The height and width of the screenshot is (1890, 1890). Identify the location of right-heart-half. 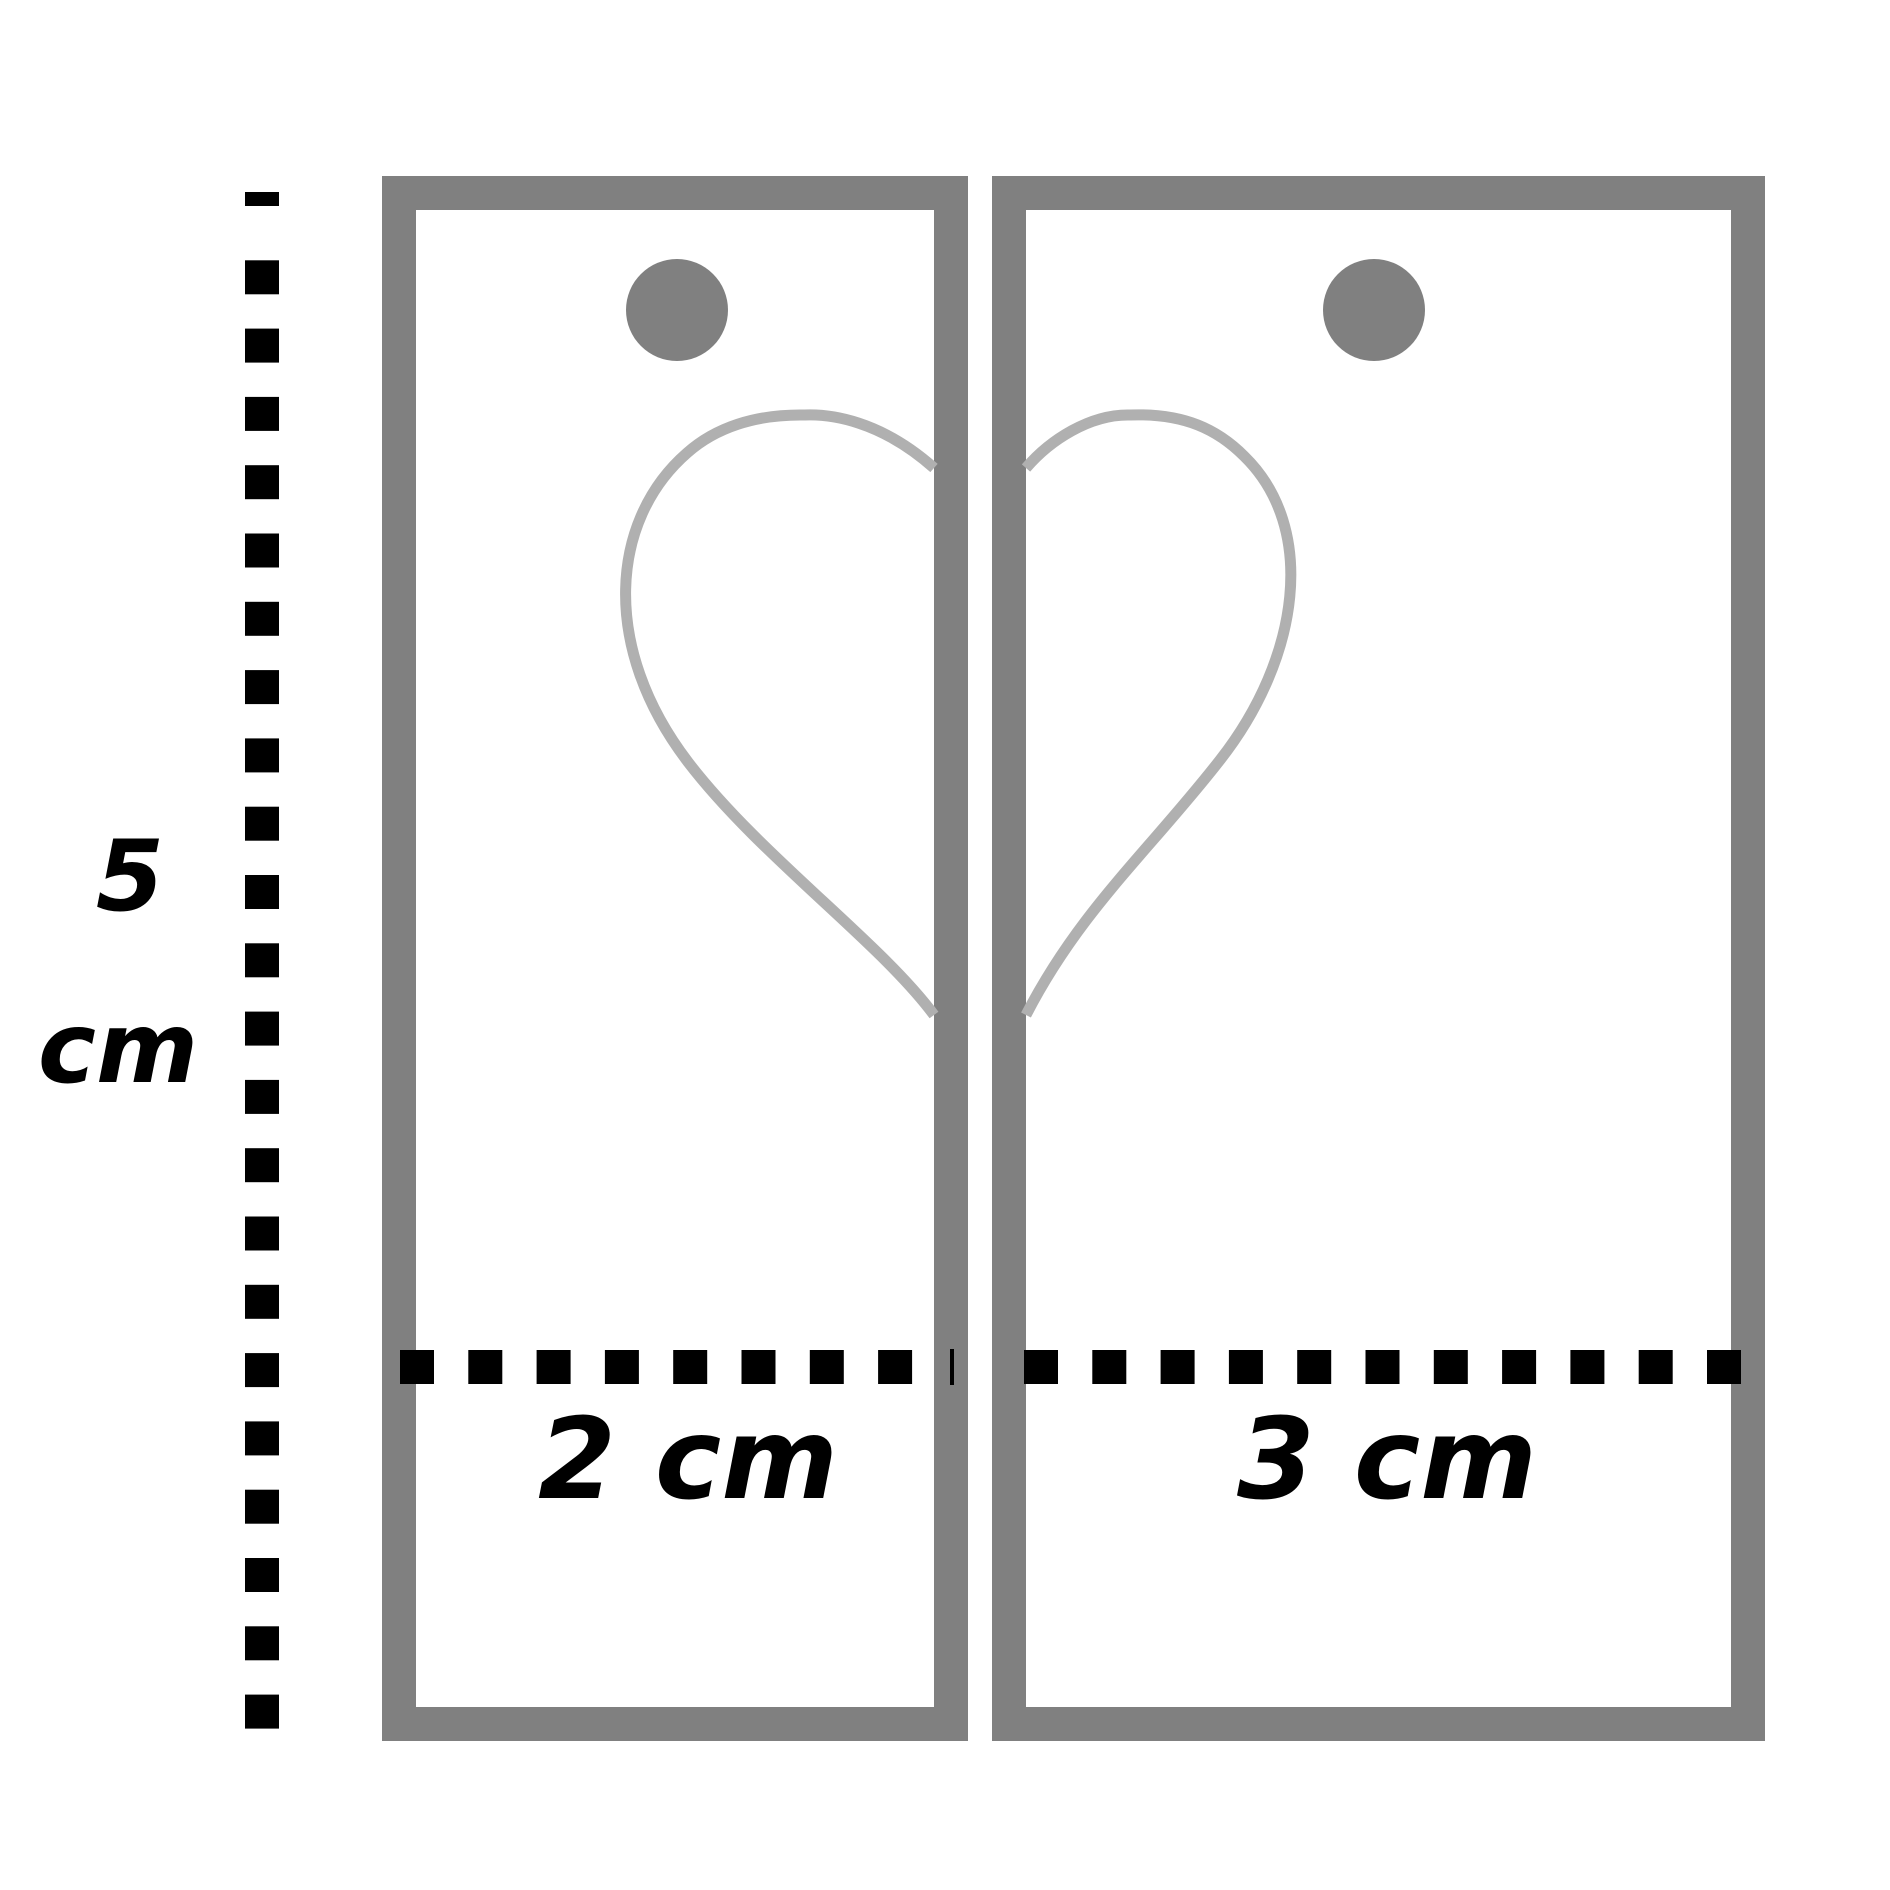
(1159, 713).